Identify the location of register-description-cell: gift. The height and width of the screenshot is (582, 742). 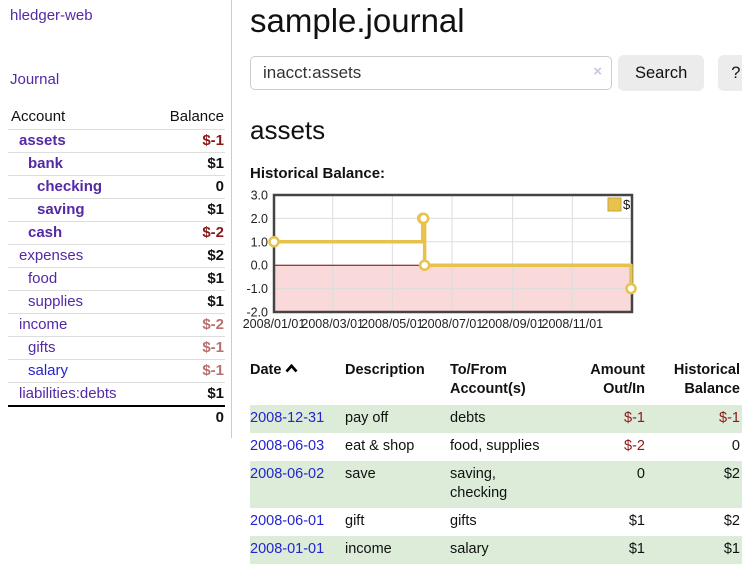
(355, 521).